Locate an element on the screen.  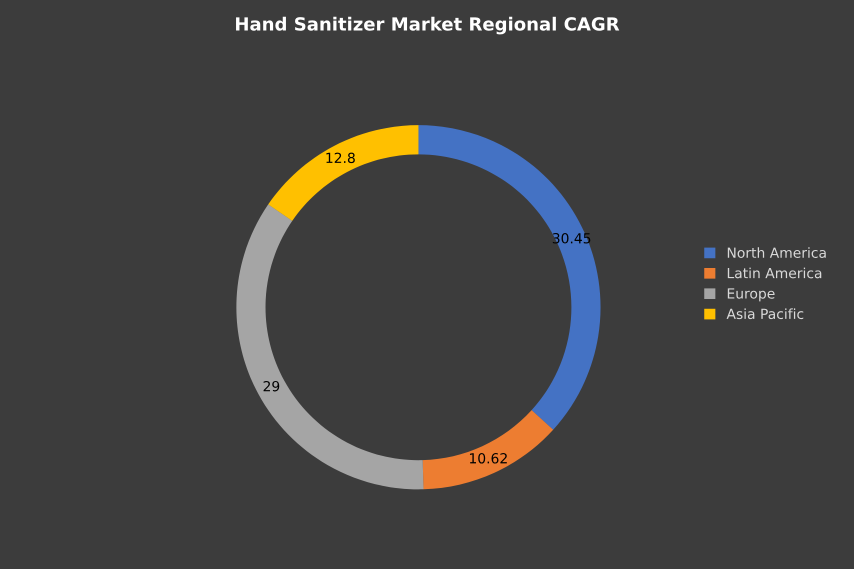
data-label: 12.8 is located at coordinates (340, 158).